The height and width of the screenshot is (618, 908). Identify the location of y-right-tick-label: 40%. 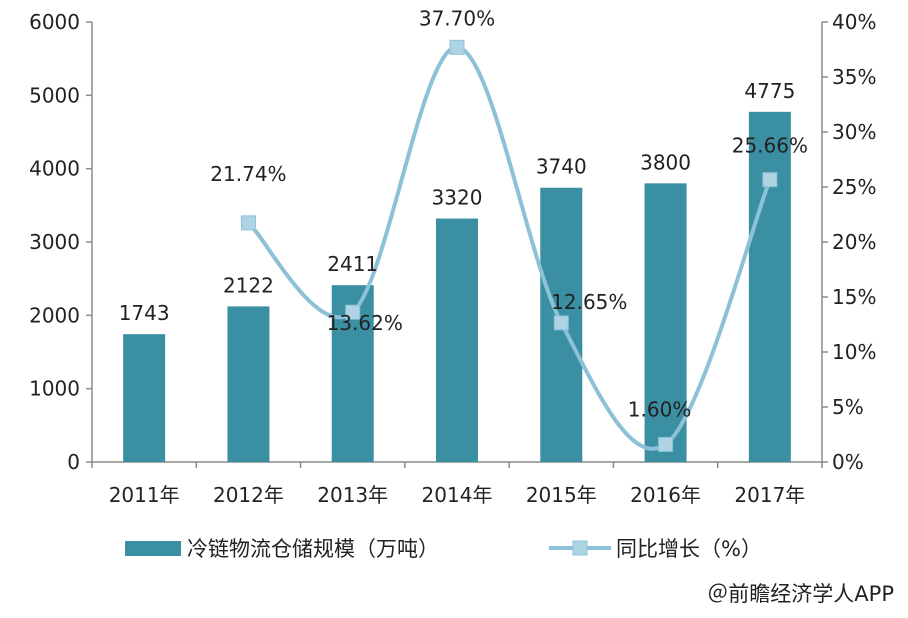
(854, 22).